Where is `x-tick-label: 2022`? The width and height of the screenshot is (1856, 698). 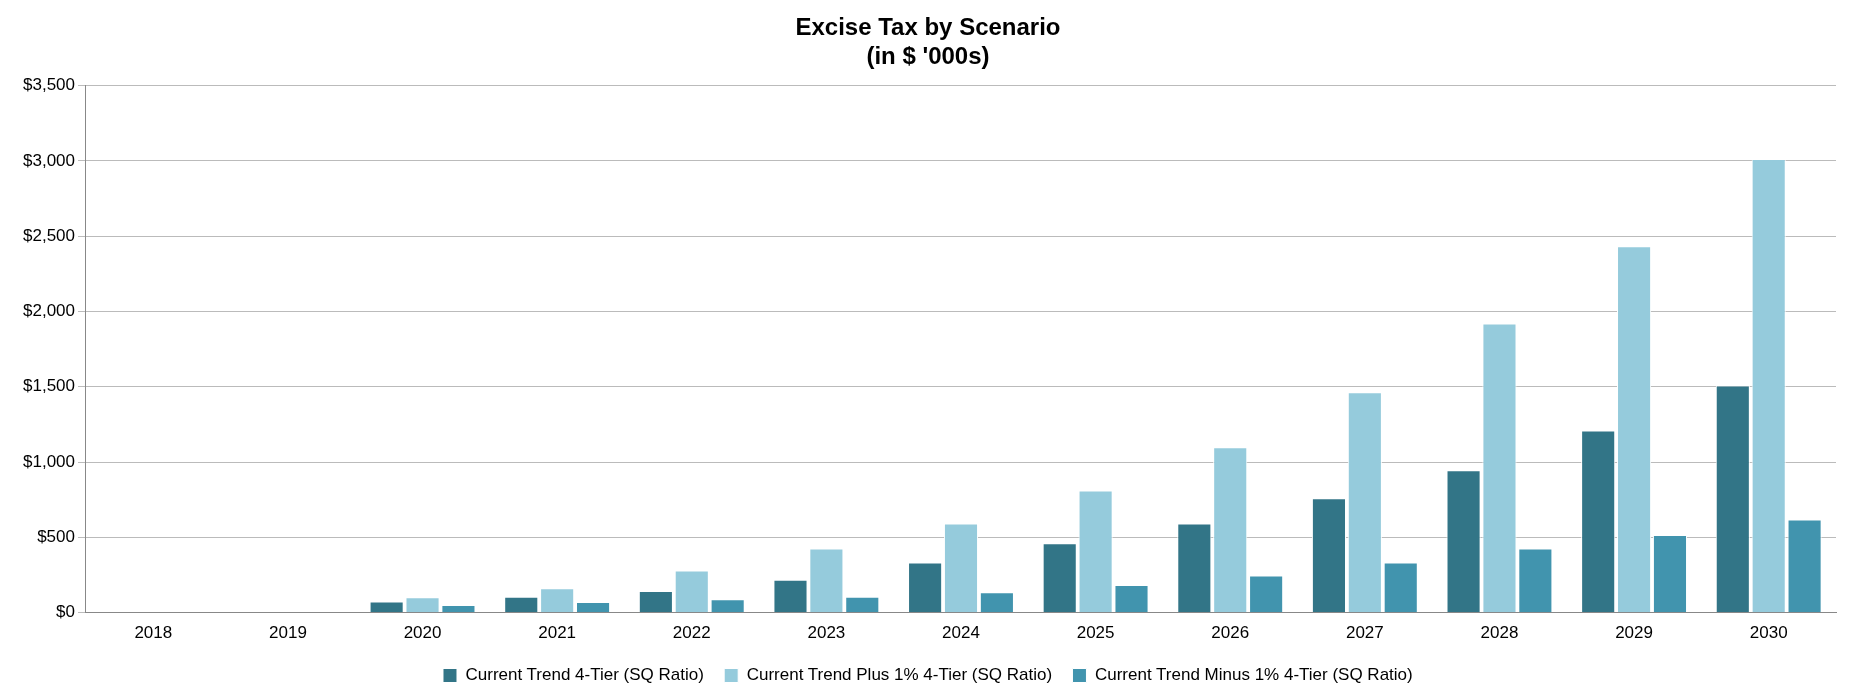 x-tick-label: 2022 is located at coordinates (691, 633).